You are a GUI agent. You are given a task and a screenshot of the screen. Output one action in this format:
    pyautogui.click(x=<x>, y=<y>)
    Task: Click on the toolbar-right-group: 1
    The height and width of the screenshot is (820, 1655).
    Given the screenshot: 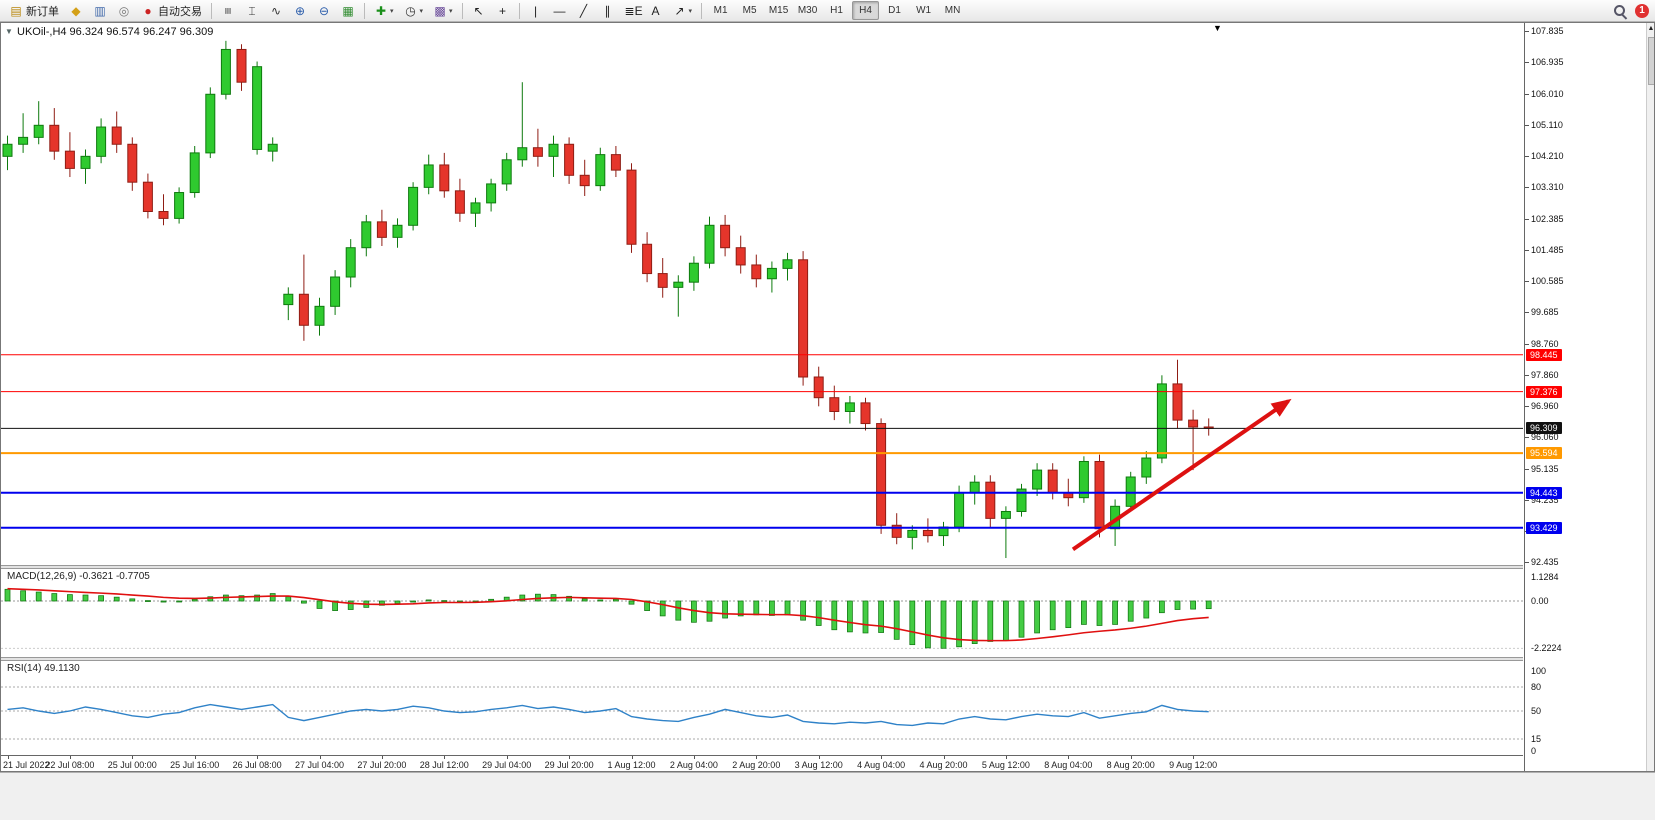 What is the action you would take?
    pyautogui.click(x=1631, y=11)
    